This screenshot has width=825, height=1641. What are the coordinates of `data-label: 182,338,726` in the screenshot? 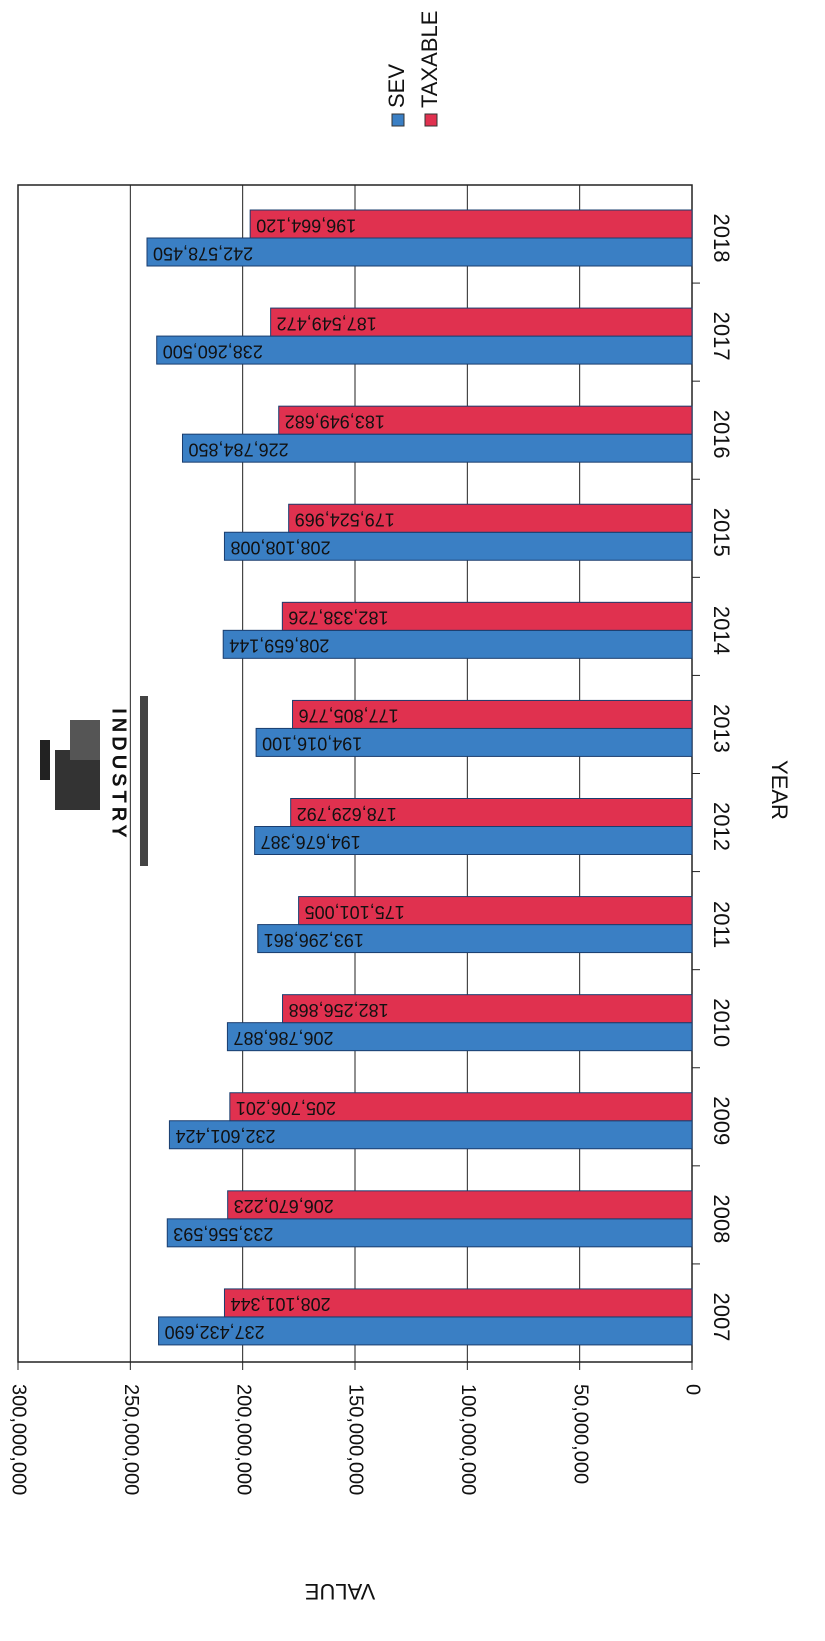 It's located at (338, 618).